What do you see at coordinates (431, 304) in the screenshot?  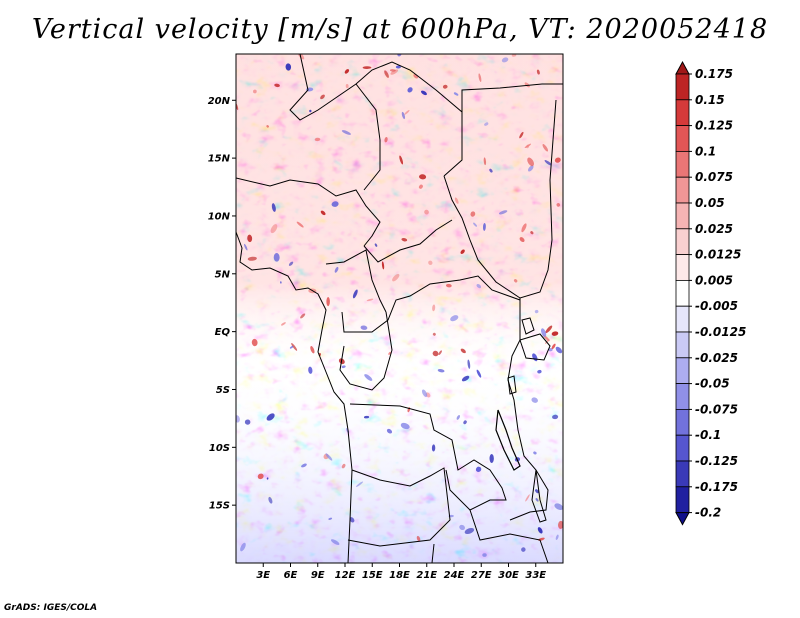 I see `border-congo` at bounding box center [431, 304].